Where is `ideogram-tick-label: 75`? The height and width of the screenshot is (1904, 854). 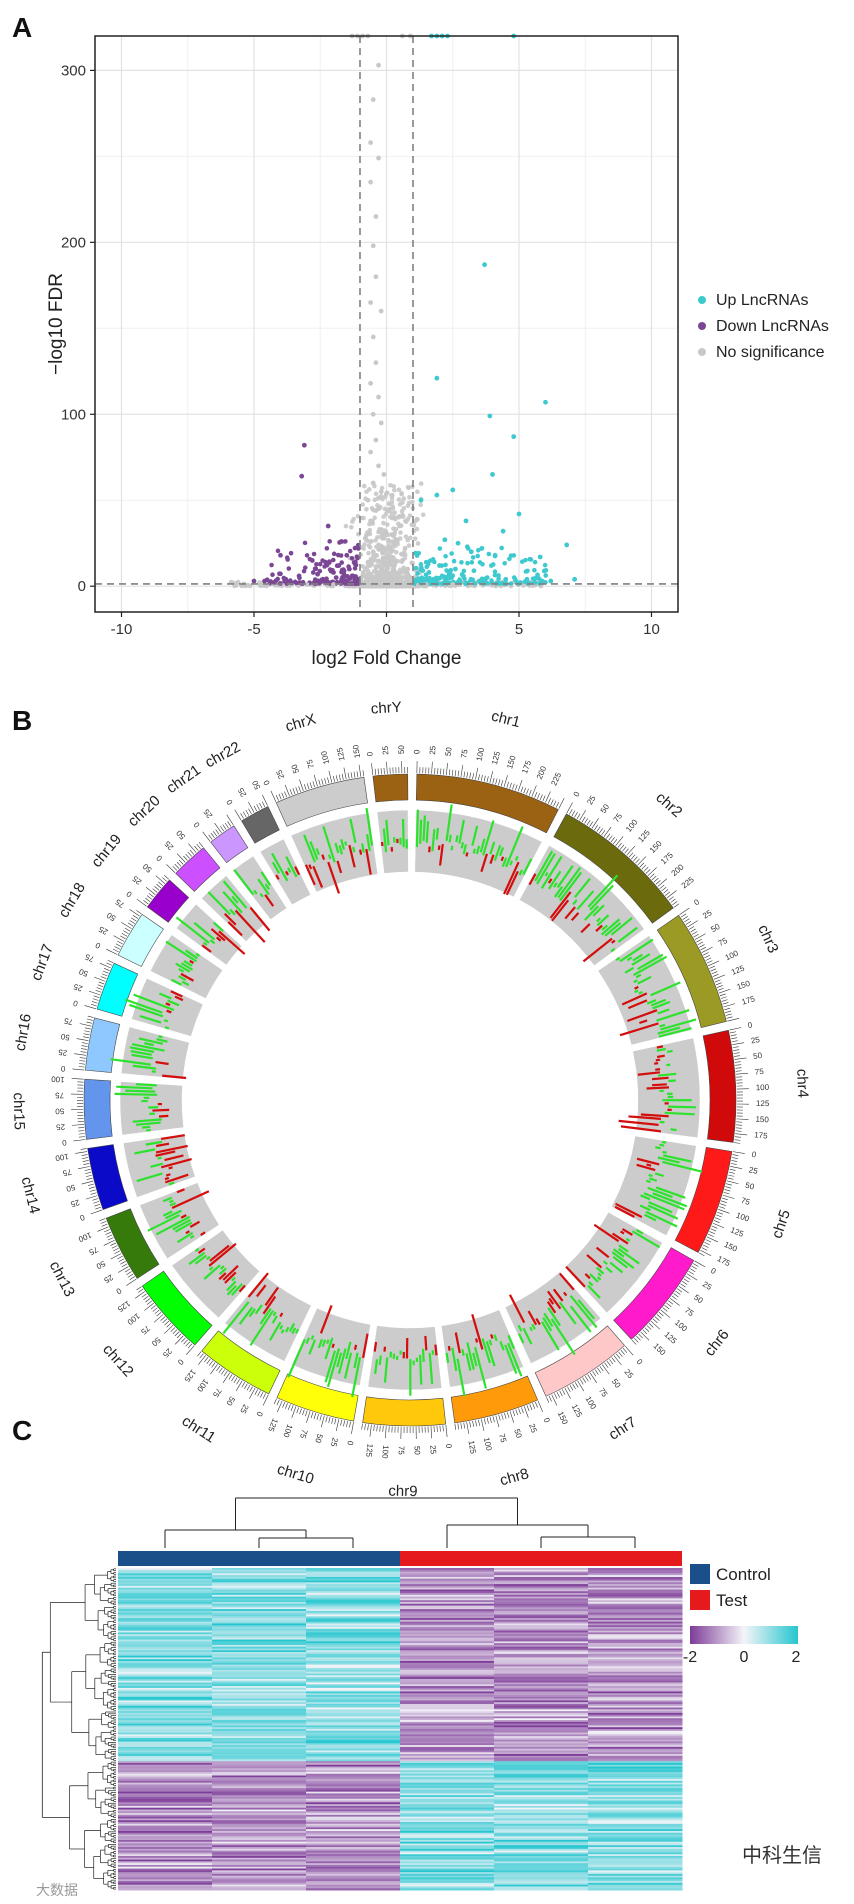
ideogram-tick-label: 75 is located at coordinates (60, 1095).